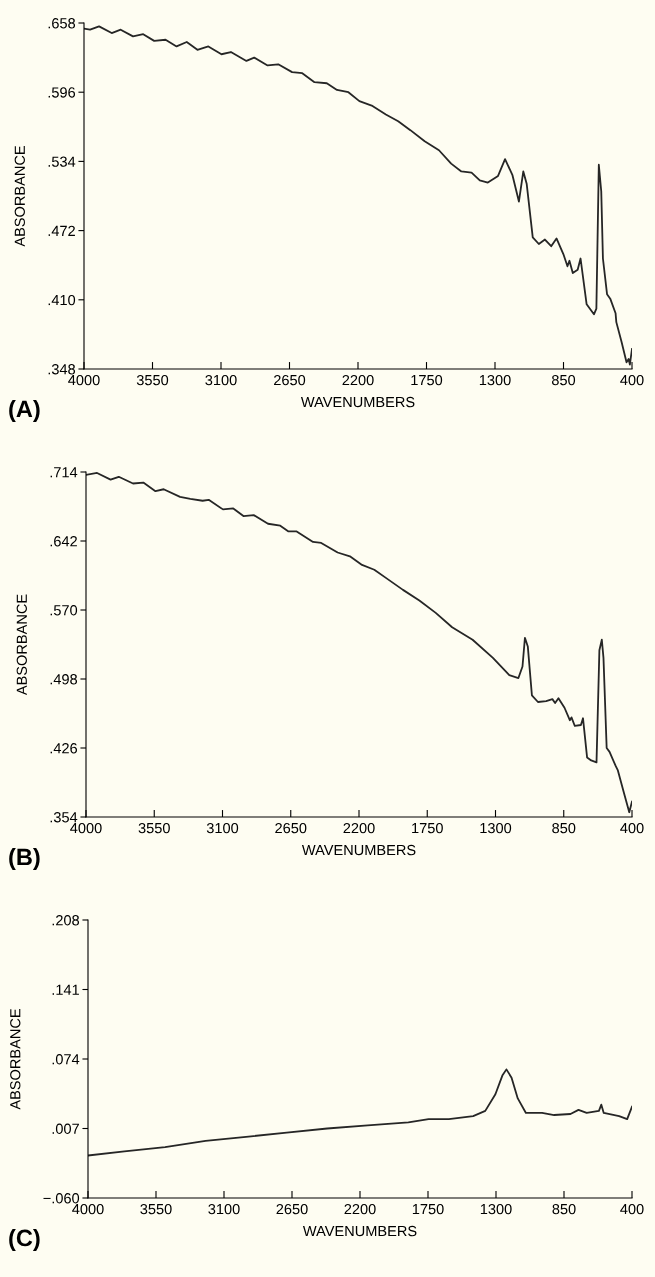 The width and height of the screenshot is (655, 1277). I want to click on y-tick-label: .348, so click(62, 369).